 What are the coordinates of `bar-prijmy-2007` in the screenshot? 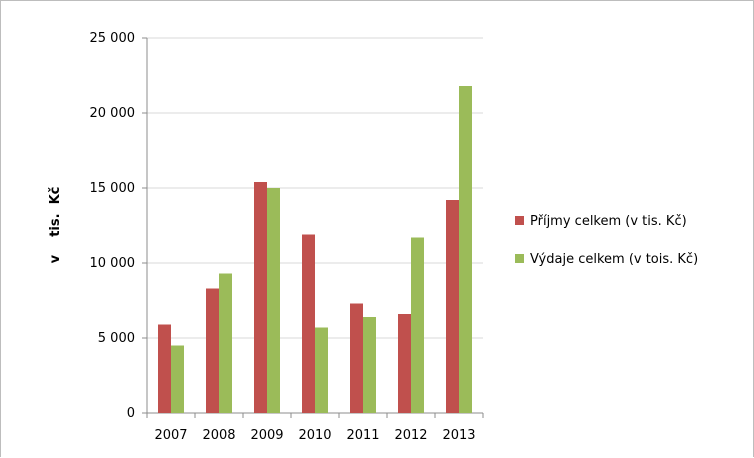 It's located at (164, 368).